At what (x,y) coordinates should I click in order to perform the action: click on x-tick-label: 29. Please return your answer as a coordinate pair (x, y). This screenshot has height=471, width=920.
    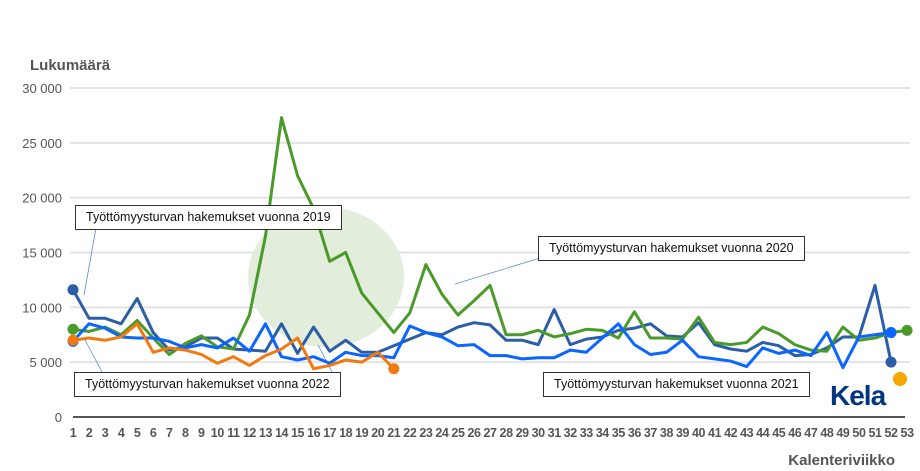
    Looking at the image, I should click on (523, 433).